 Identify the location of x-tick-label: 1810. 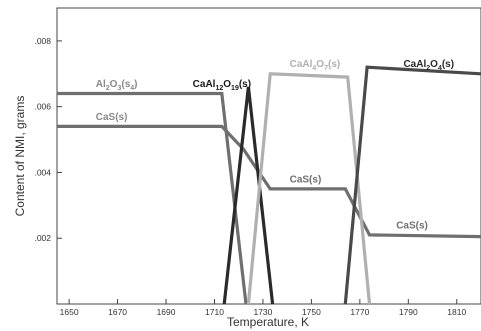
(456, 312).